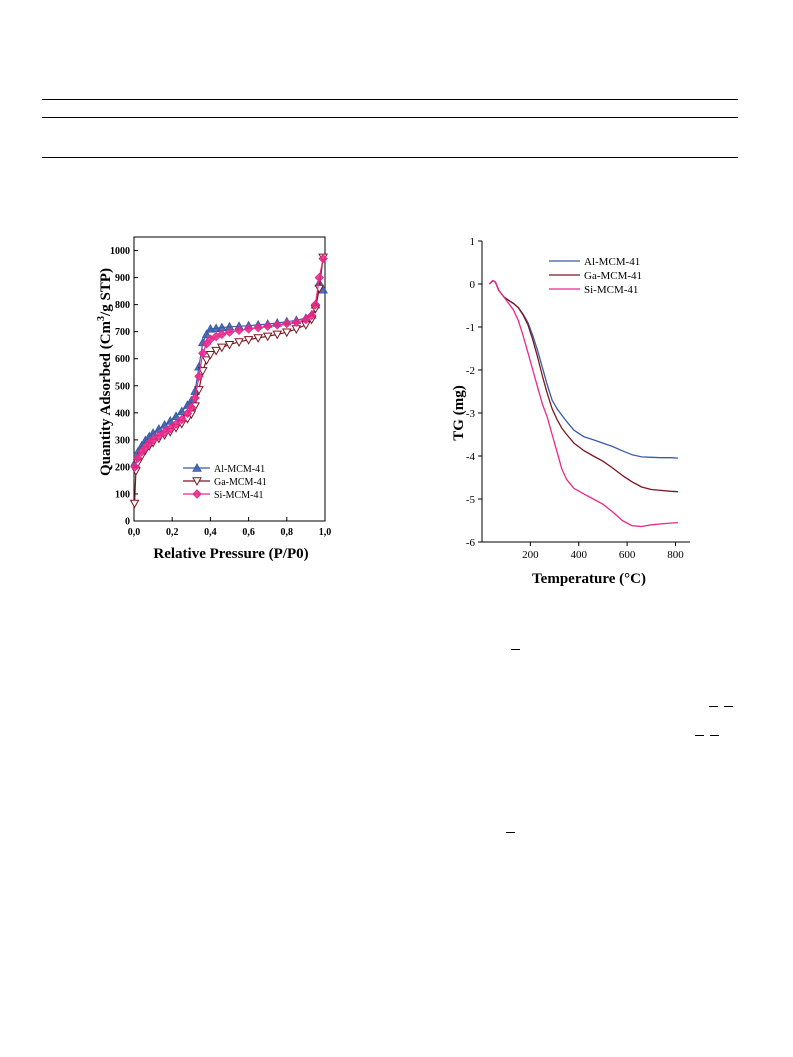  What do you see at coordinates (122, 386) in the screenshot?
I see `isotherm-y-tick-label: 500` at bounding box center [122, 386].